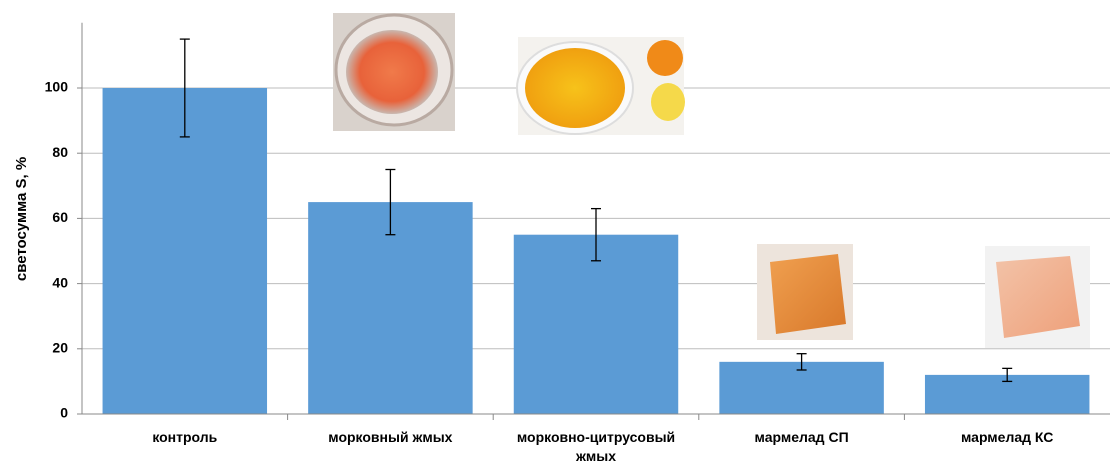 This screenshot has width=1114, height=462. What do you see at coordinates (390, 437) in the screenshot?
I see `x-tick-label: морковный жмых` at bounding box center [390, 437].